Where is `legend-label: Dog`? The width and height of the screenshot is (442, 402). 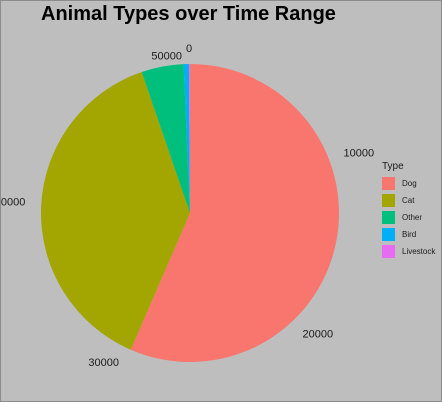
legend-label: Dog is located at coordinates (409, 183).